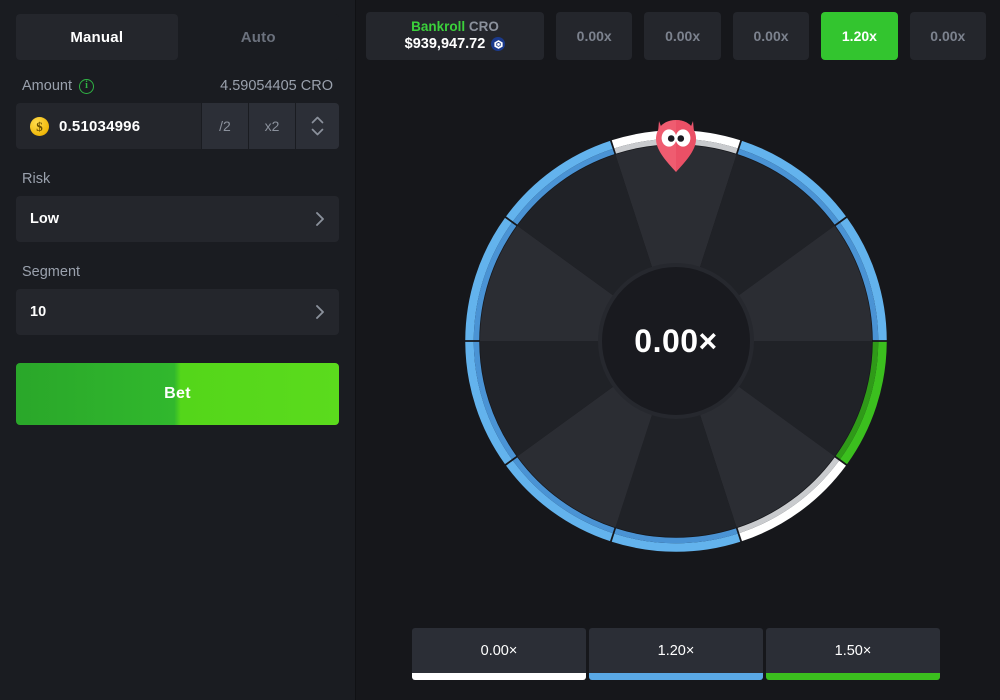  I want to click on legend-item: 1.20×, so click(676, 654).